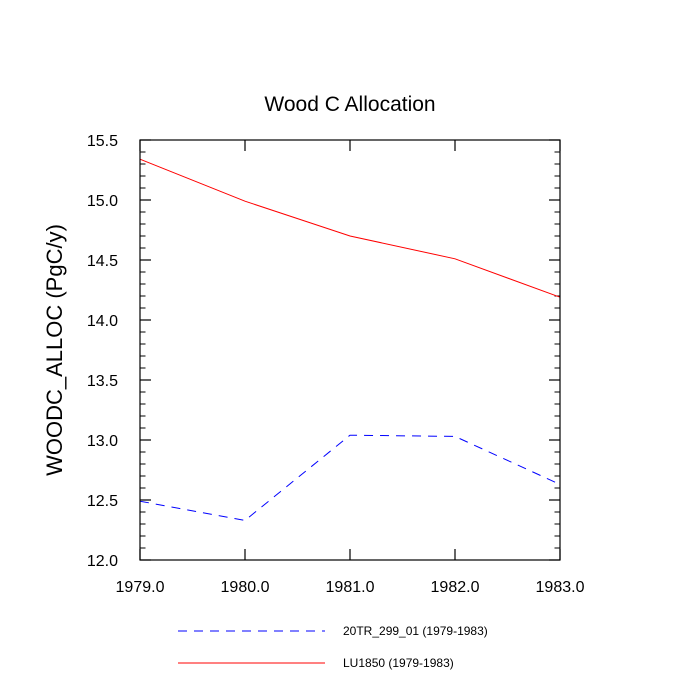 The width and height of the screenshot is (700, 700). I want to click on y-tick-label: 13.5, so click(102, 381).